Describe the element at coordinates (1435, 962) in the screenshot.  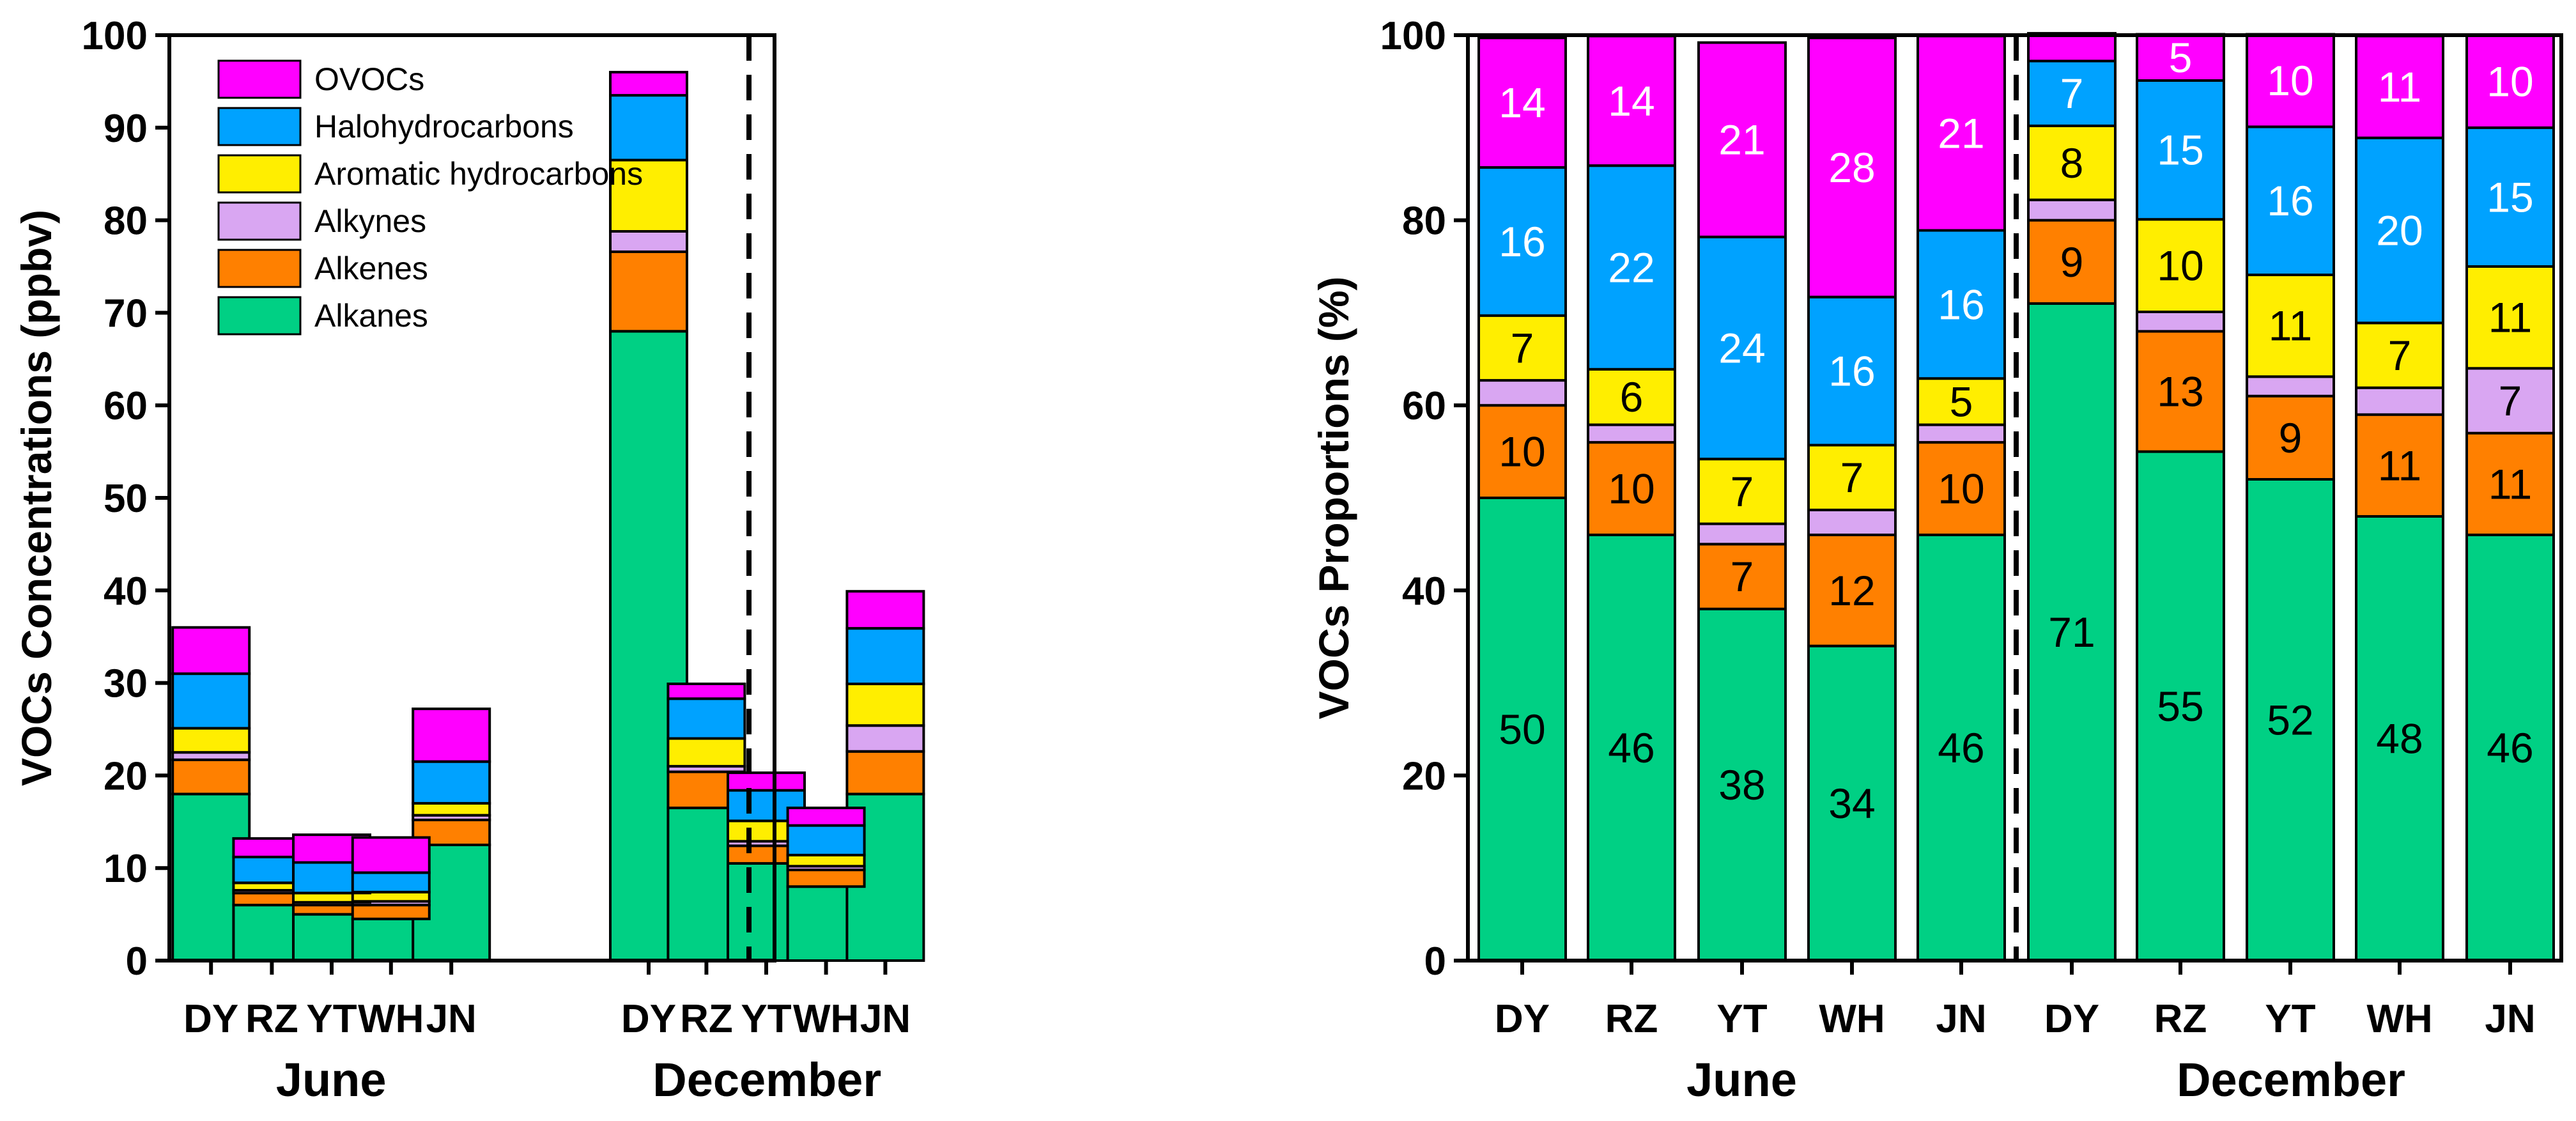
I see `y-tick-label: 0` at that location.